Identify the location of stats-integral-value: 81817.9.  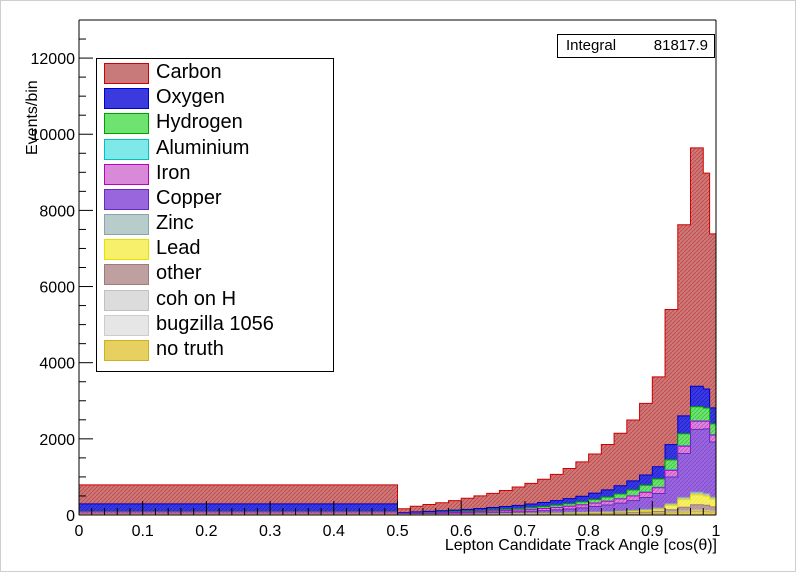
(680, 45).